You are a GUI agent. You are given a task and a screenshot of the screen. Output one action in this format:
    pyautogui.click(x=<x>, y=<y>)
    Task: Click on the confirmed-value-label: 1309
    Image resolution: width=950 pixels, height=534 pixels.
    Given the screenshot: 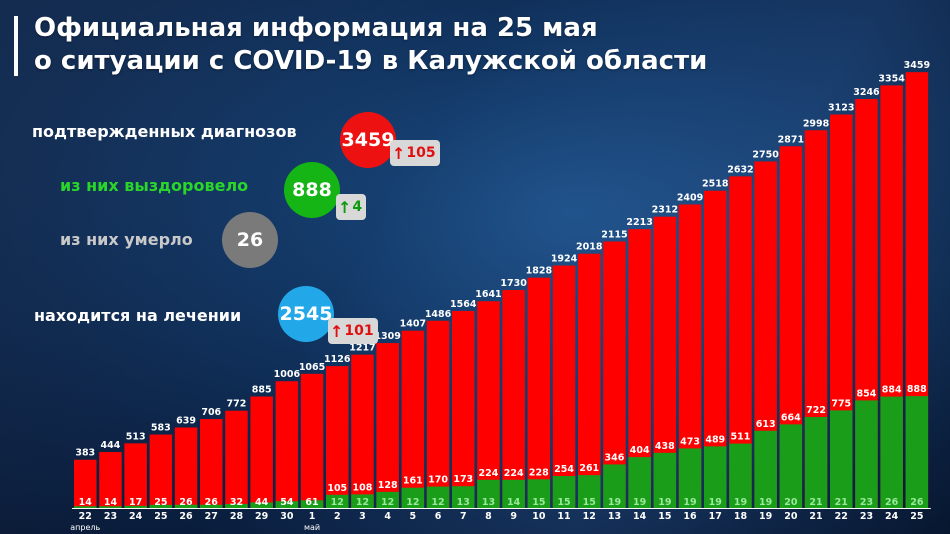 What is the action you would take?
    pyautogui.click(x=387, y=336)
    